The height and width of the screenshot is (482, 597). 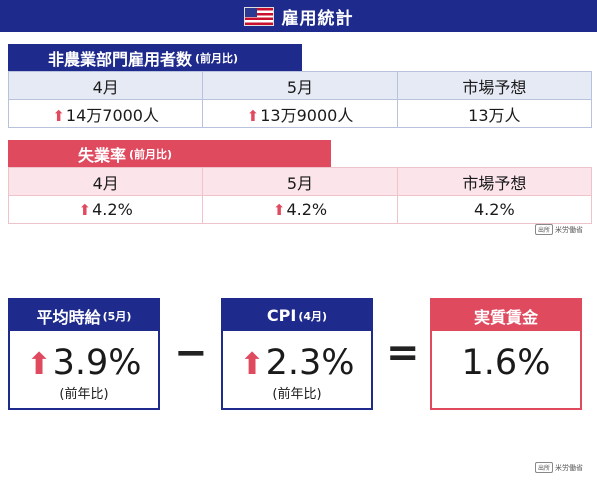 What do you see at coordinates (84, 394) in the screenshot?
I see `wage-sub: (前年比)` at bounding box center [84, 394].